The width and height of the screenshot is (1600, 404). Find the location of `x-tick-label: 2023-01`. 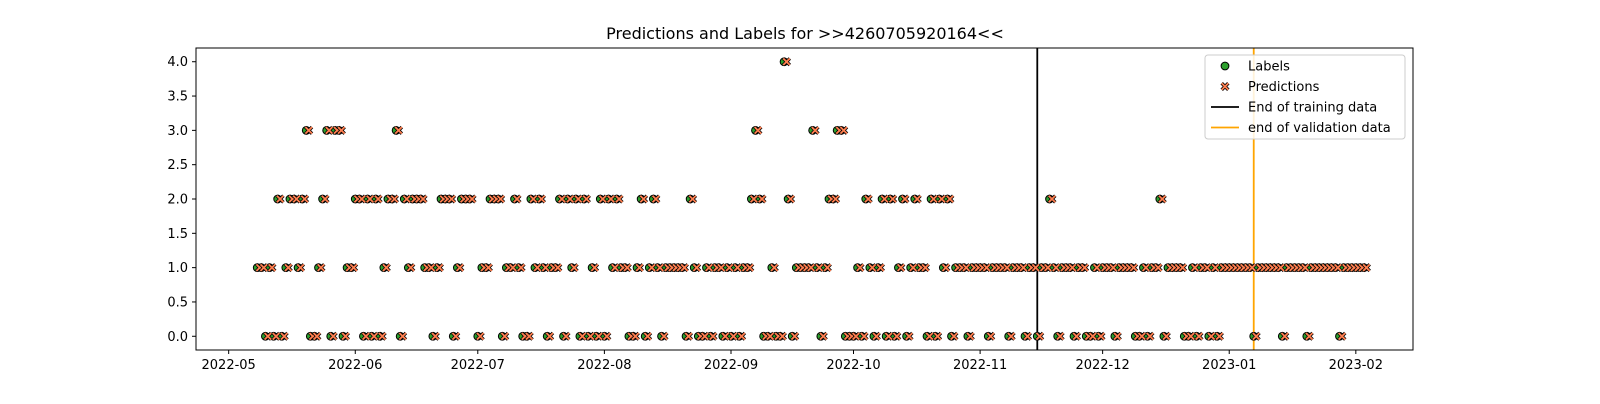

x-tick-label: 2023-01 is located at coordinates (1229, 365).